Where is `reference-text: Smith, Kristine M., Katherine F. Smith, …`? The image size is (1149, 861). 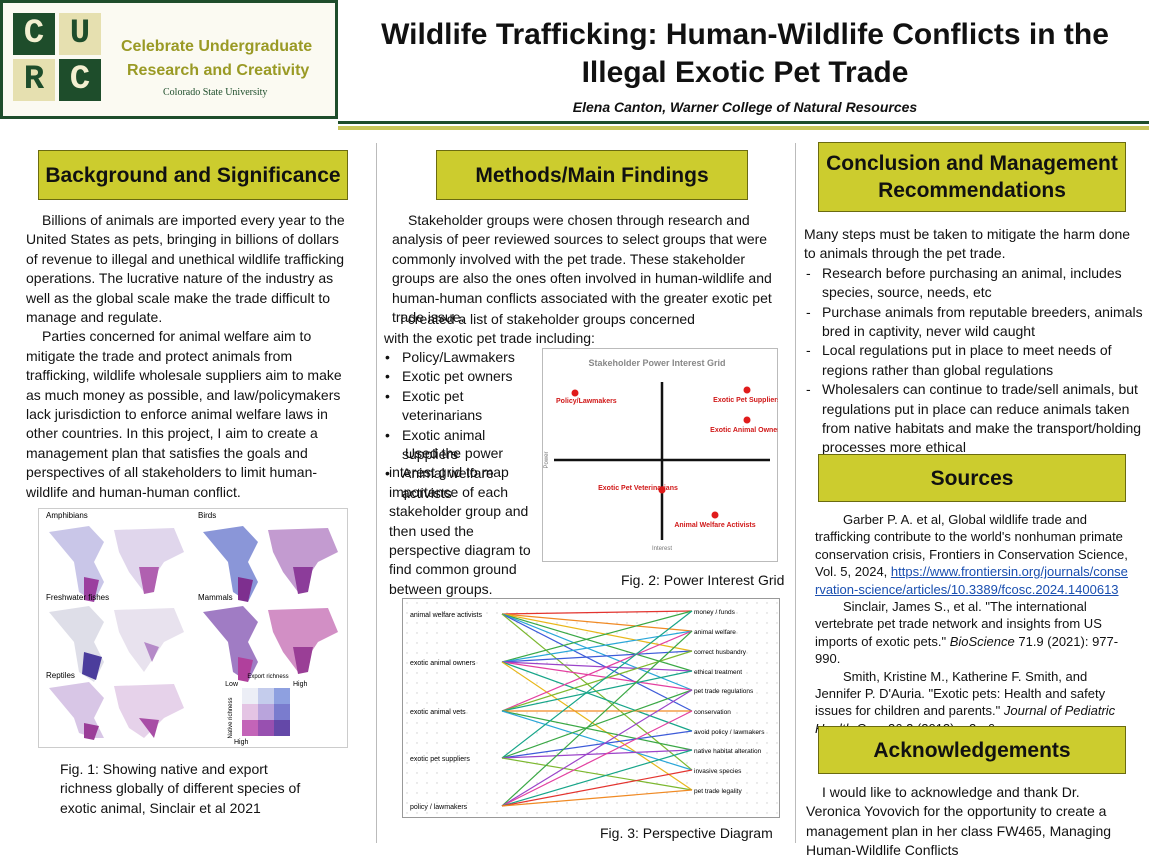
reference-text: Smith, Kristine M., Katherine F. Smith, … is located at coordinates (960, 693).